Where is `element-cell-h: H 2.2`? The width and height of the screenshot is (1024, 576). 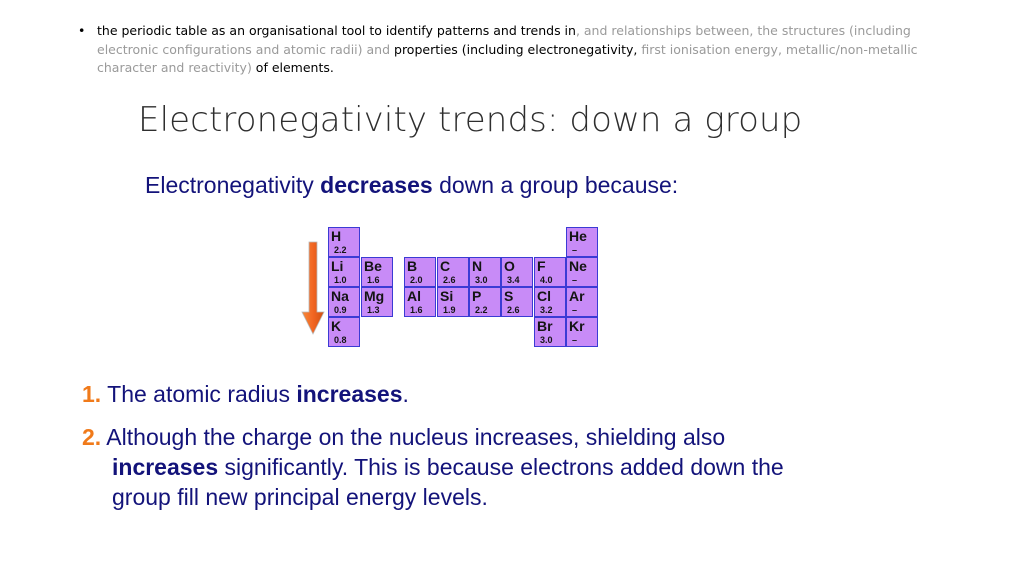
element-cell-h: H 2.2 is located at coordinates (344, 242).